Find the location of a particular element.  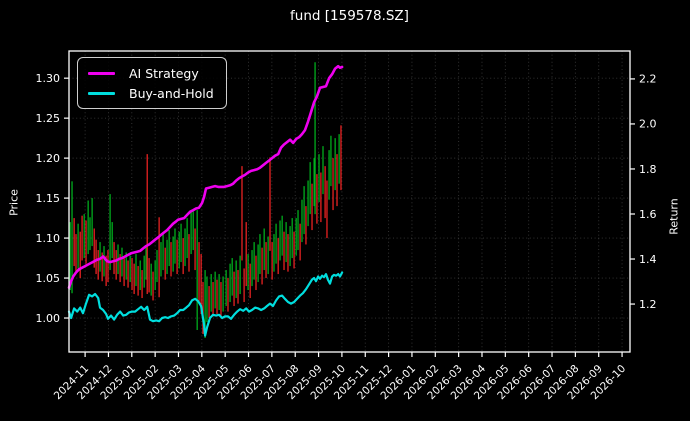

left-tick-label: 1.20 is located at coordinates (48, 158).